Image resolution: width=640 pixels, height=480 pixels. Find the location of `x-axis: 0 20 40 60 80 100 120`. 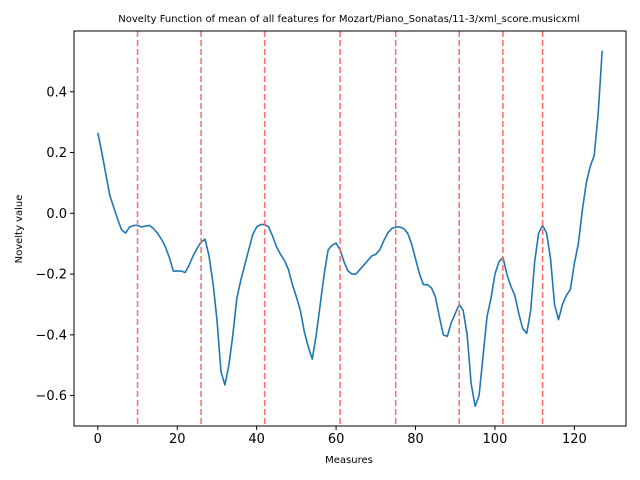

x-axis: 0 20 40 60 80 100 120 is located at coordinates (340, 436).